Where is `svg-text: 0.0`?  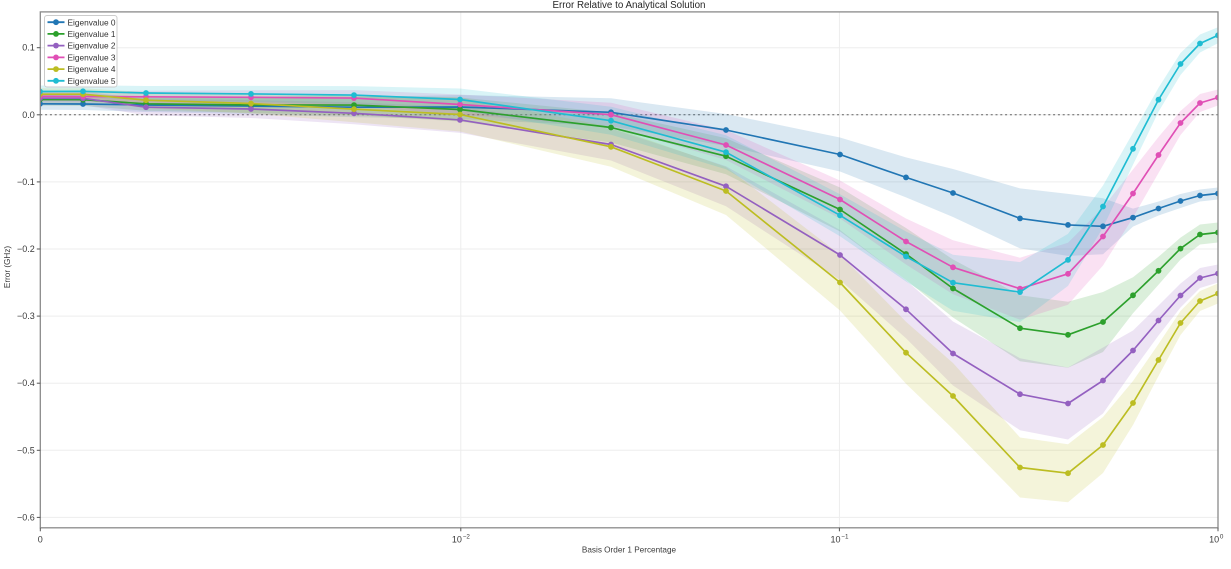 svg-text: 0.0 is located at coordinates (28, 115).